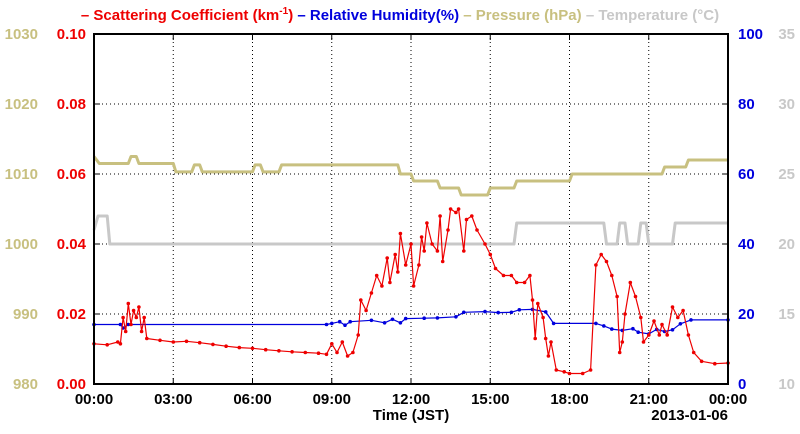 This screenshot has width=800, height=434. Describe the element at coordinates (649, 399) in the screenshot. I see `x-tick-label: 21:00` at that location.